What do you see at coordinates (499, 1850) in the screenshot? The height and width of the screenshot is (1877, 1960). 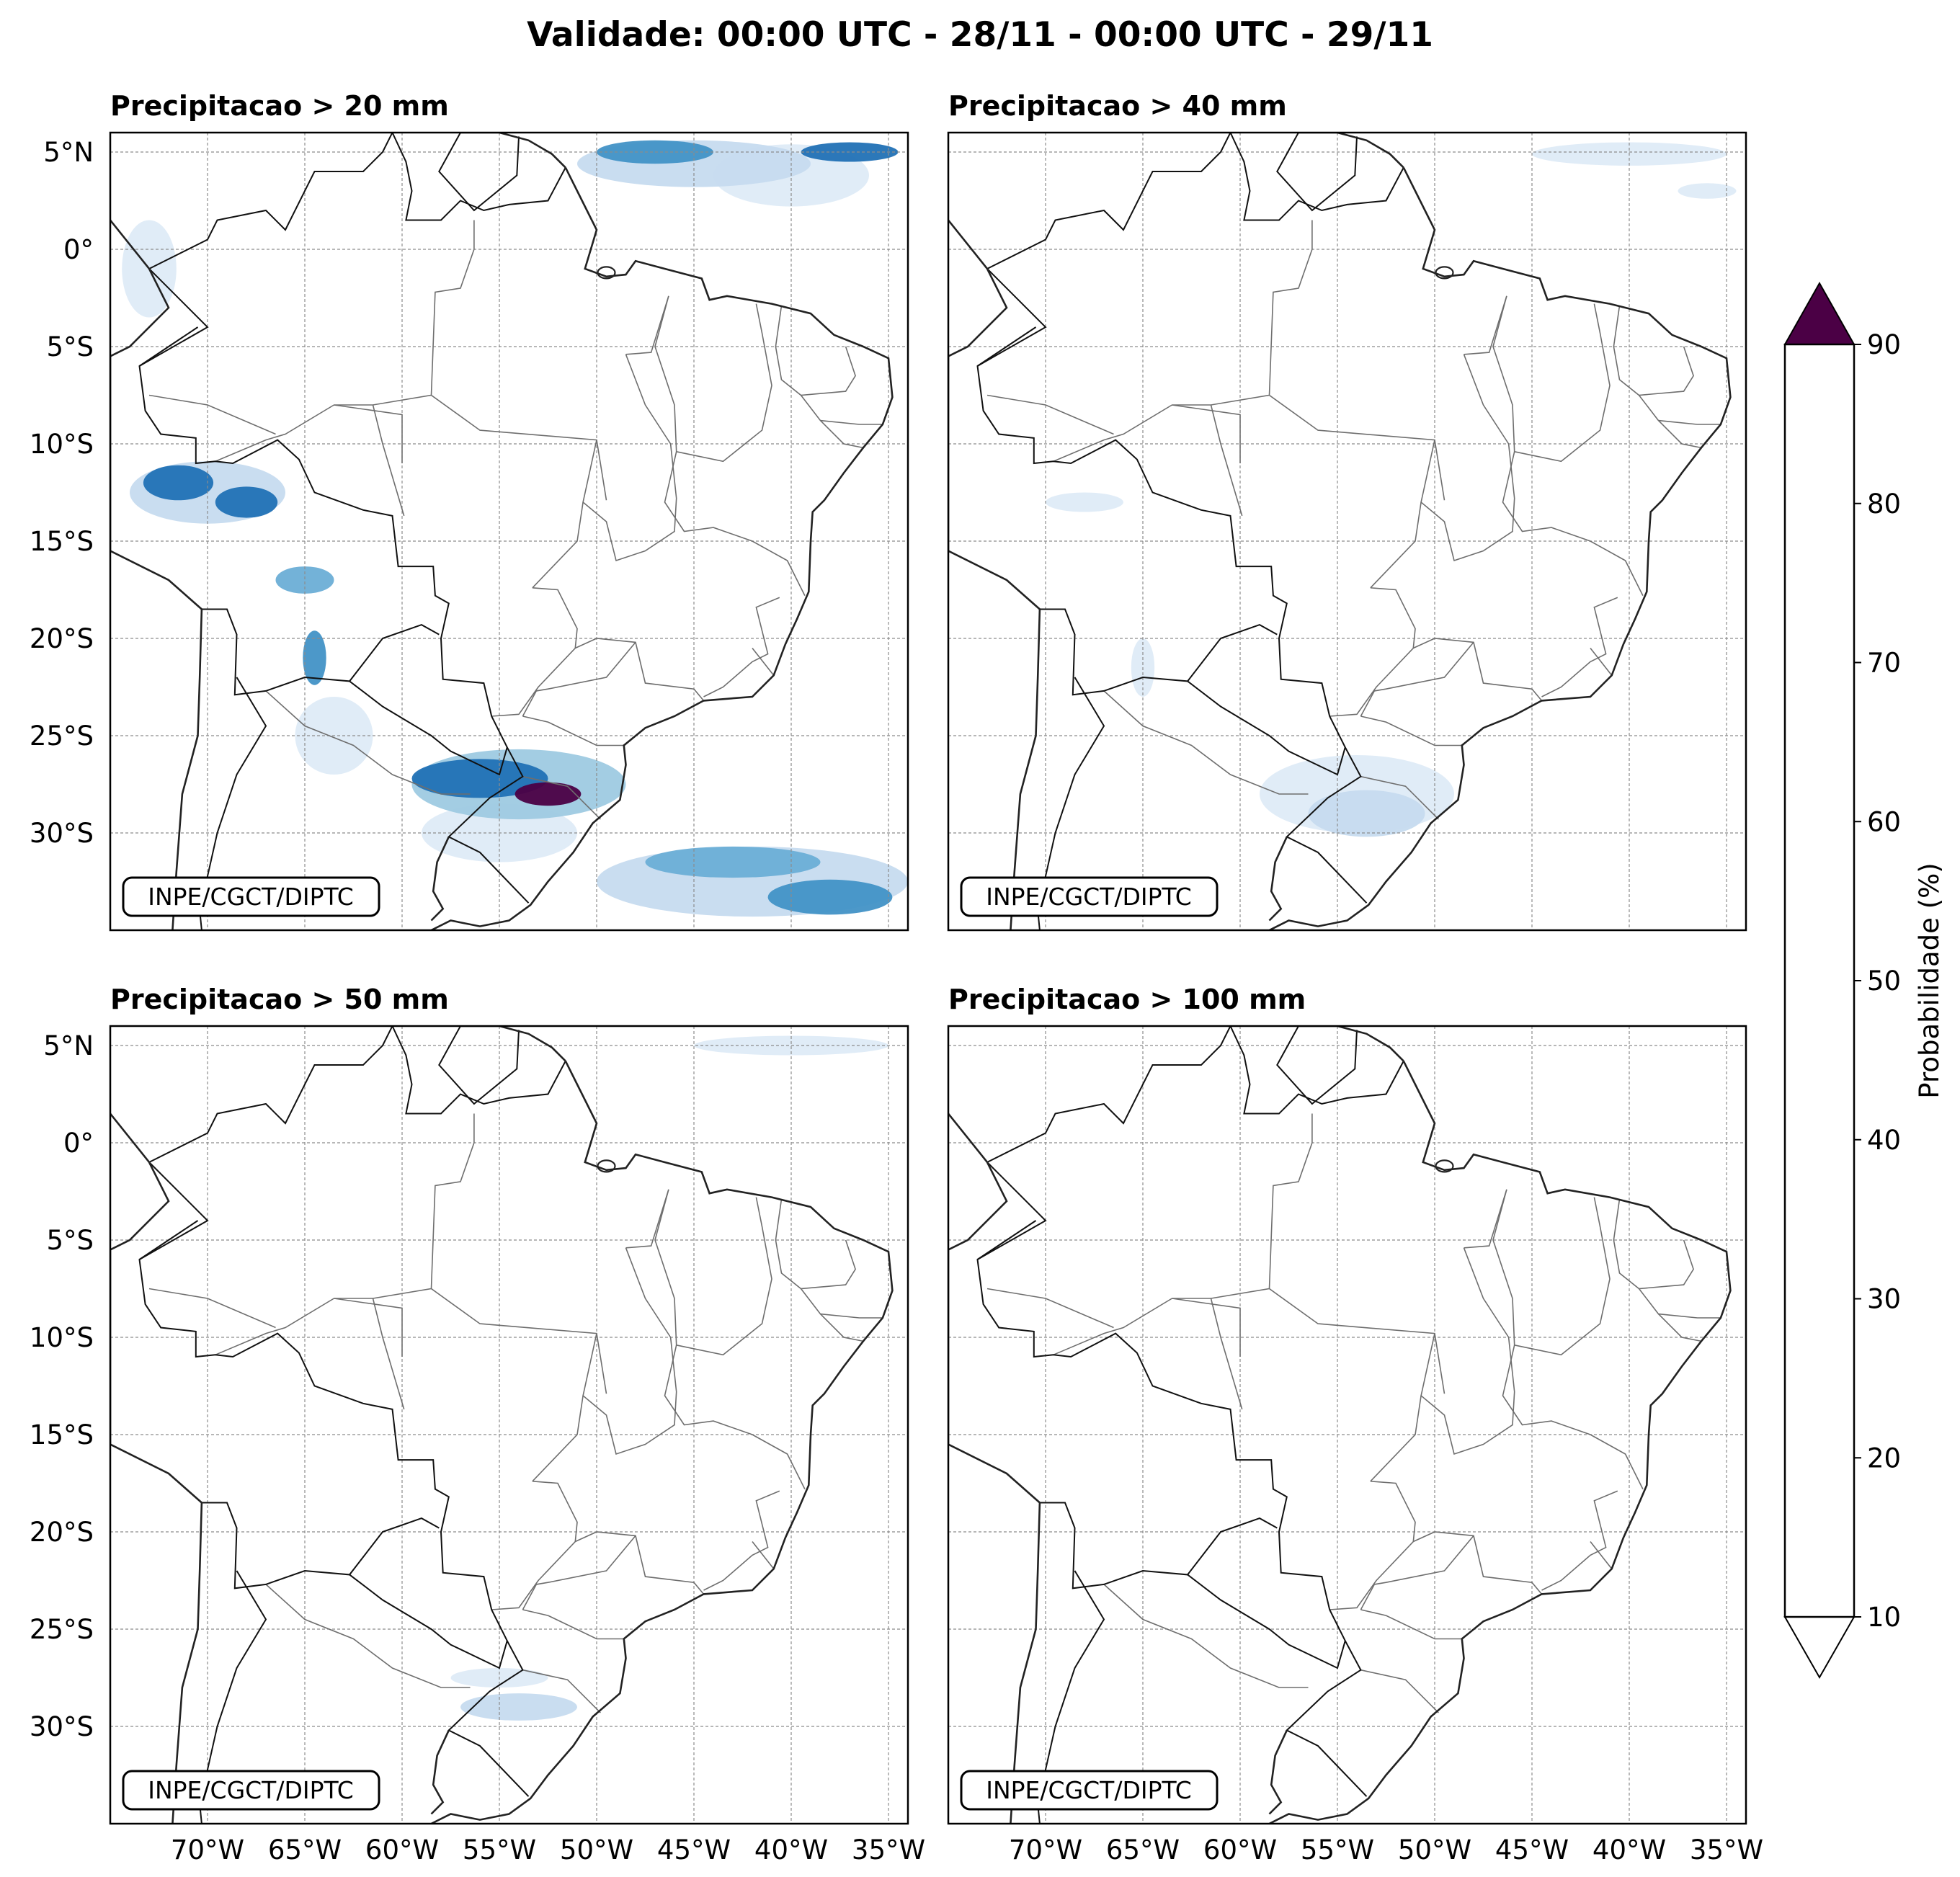 I see `lon-tick-label: 55°W` at bounding box center [499, 1850].